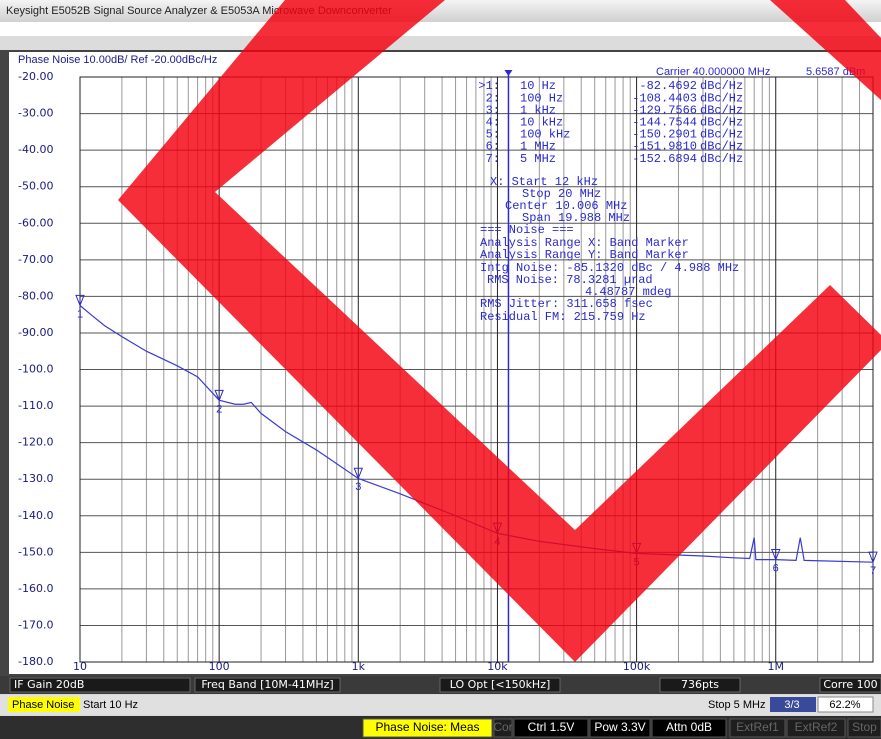 The width and height of the screenshot is (881, 739). I want to click on info-item: Freq Band [10M-41MHz], so click(267, 684).